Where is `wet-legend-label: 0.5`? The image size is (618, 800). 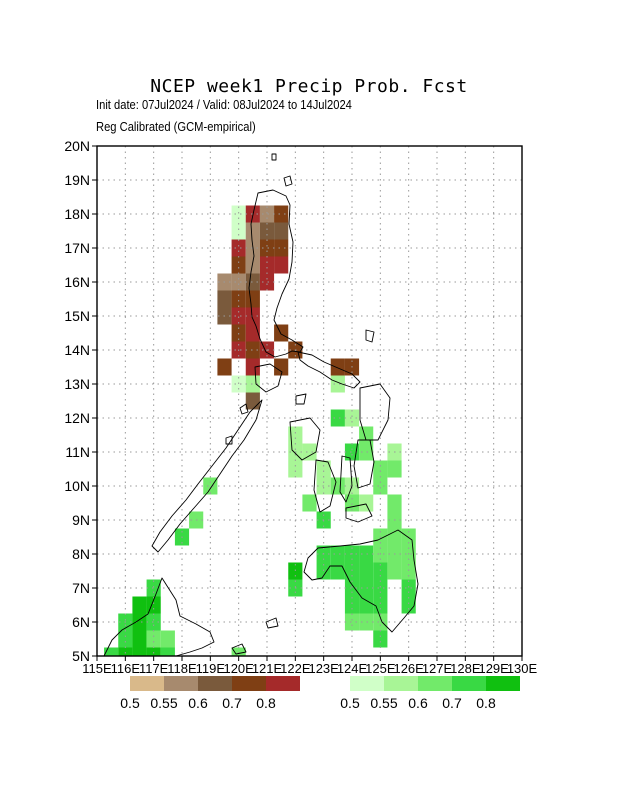 wet-legend-label: 0.5 is located at coordinates (350, 703).